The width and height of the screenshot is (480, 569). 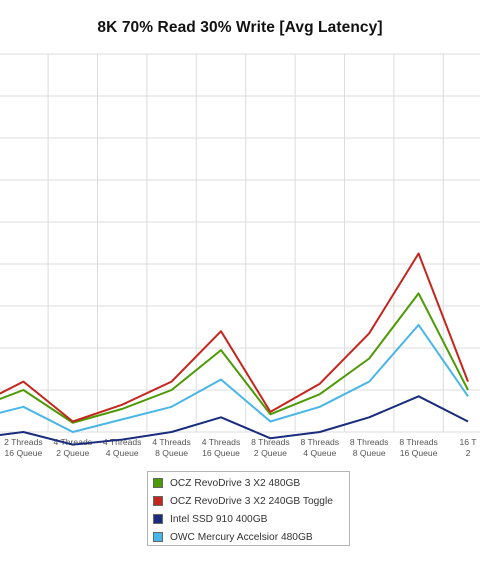 I want to click on x-tick-label: 8 Threads 2 Queue, so click(x=270, y=447).